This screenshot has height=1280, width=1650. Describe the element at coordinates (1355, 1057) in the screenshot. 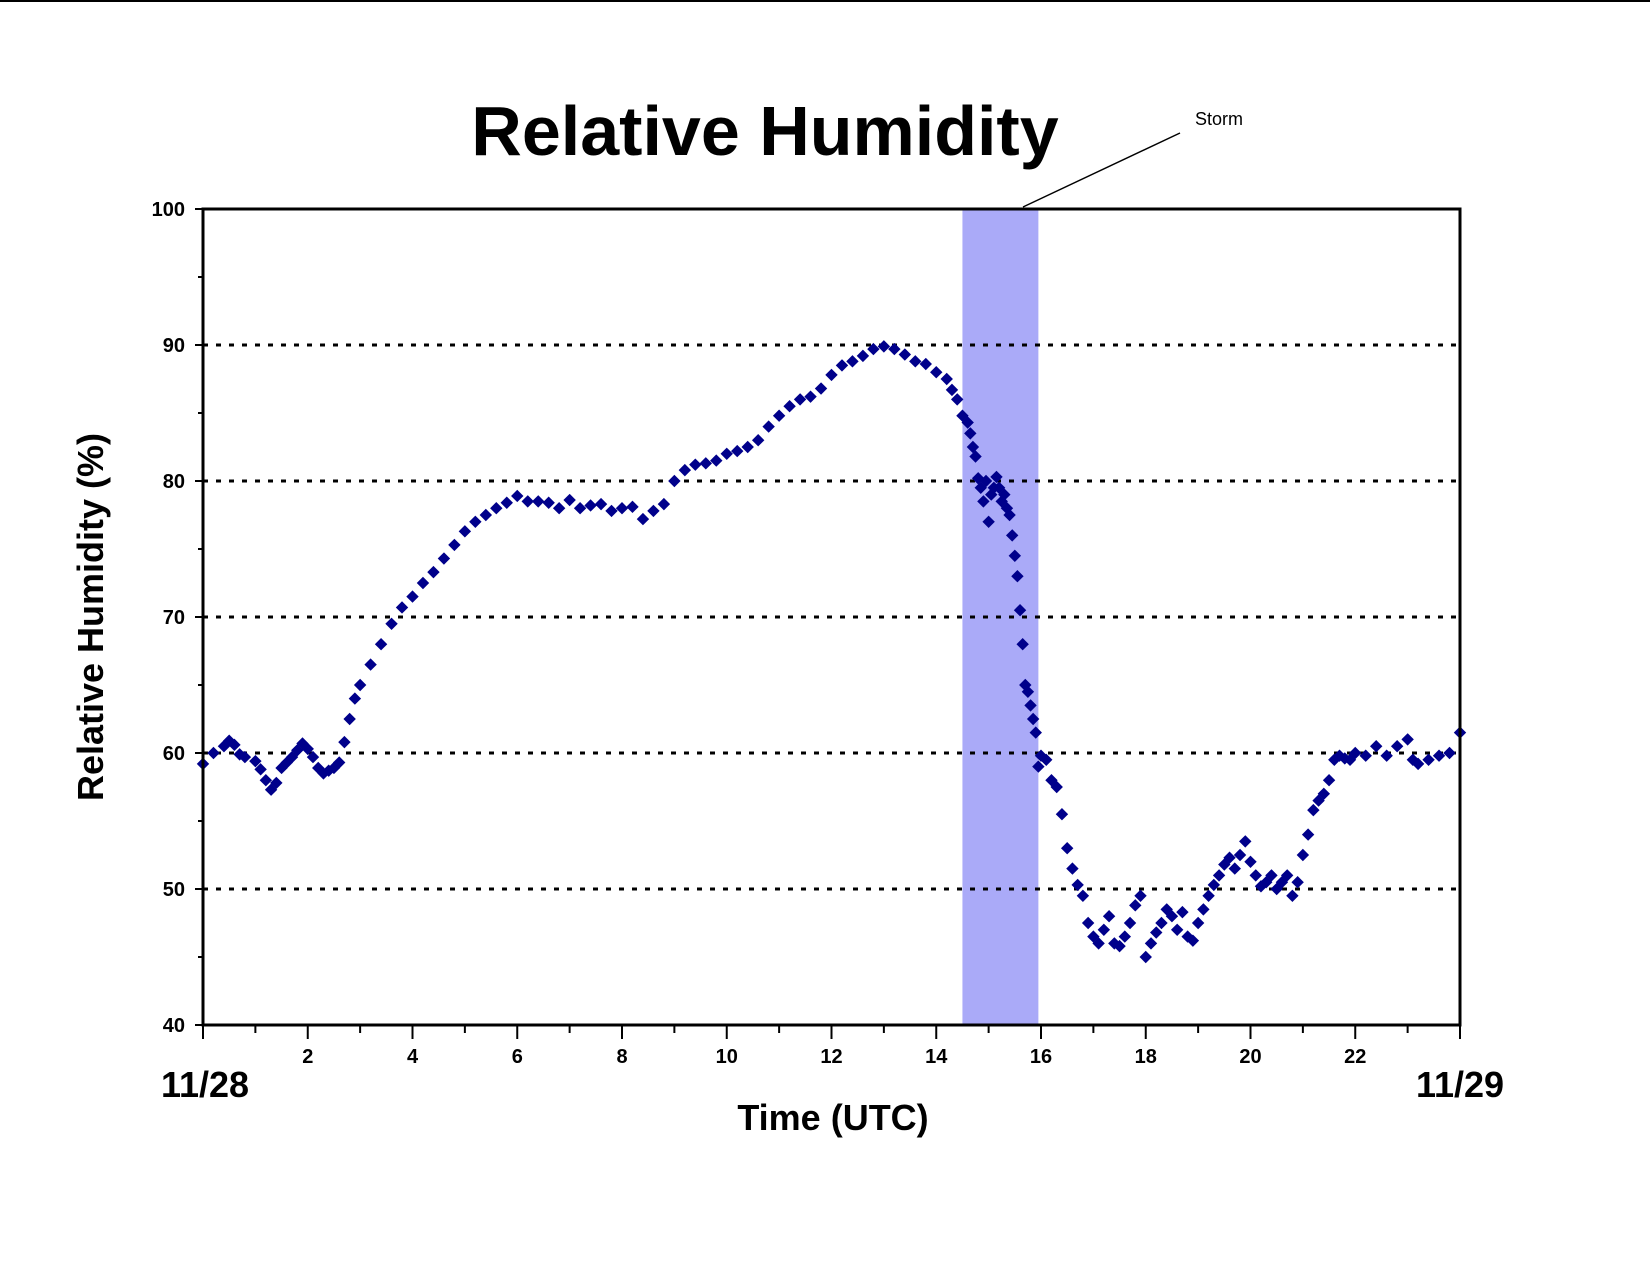

I see `x-tick-label: 22` at that location.